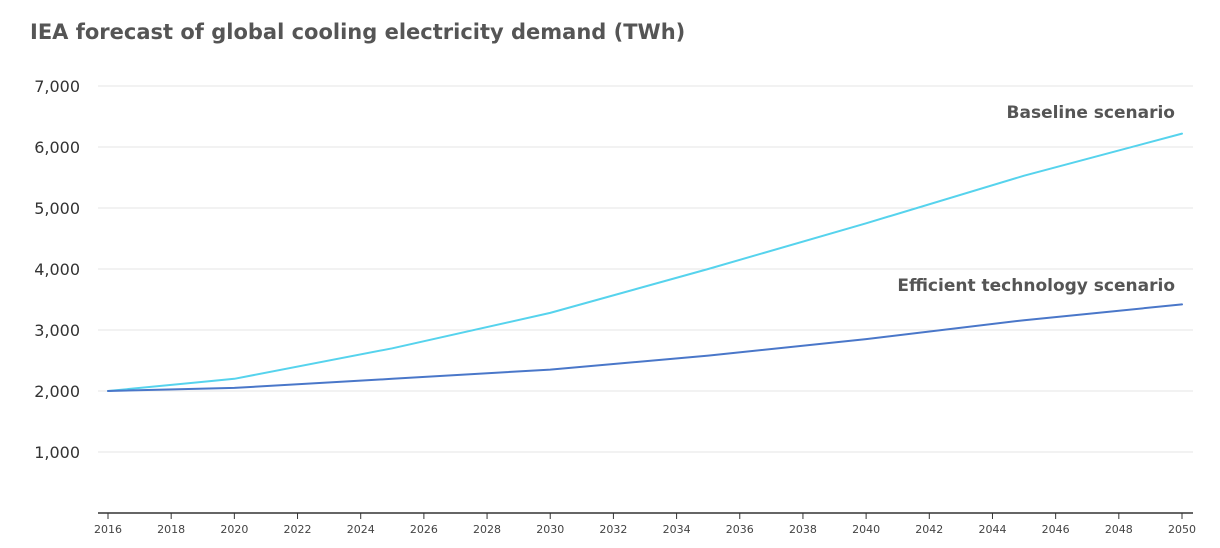 The height and width of the screenshot is (548, 1220). What do you see at coordinates (613, 529) in the screenshot?
I see `x-tick-label: 2032` at bounding box center [613, 529].